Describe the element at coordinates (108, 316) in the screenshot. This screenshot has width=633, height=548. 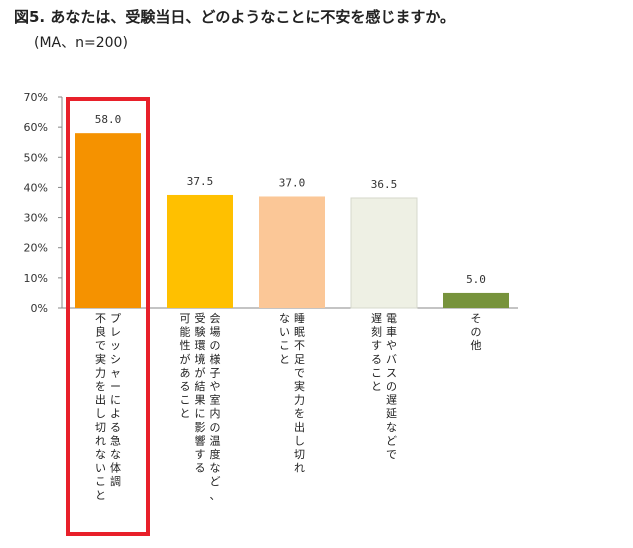
I see `highlight-box` at that location.